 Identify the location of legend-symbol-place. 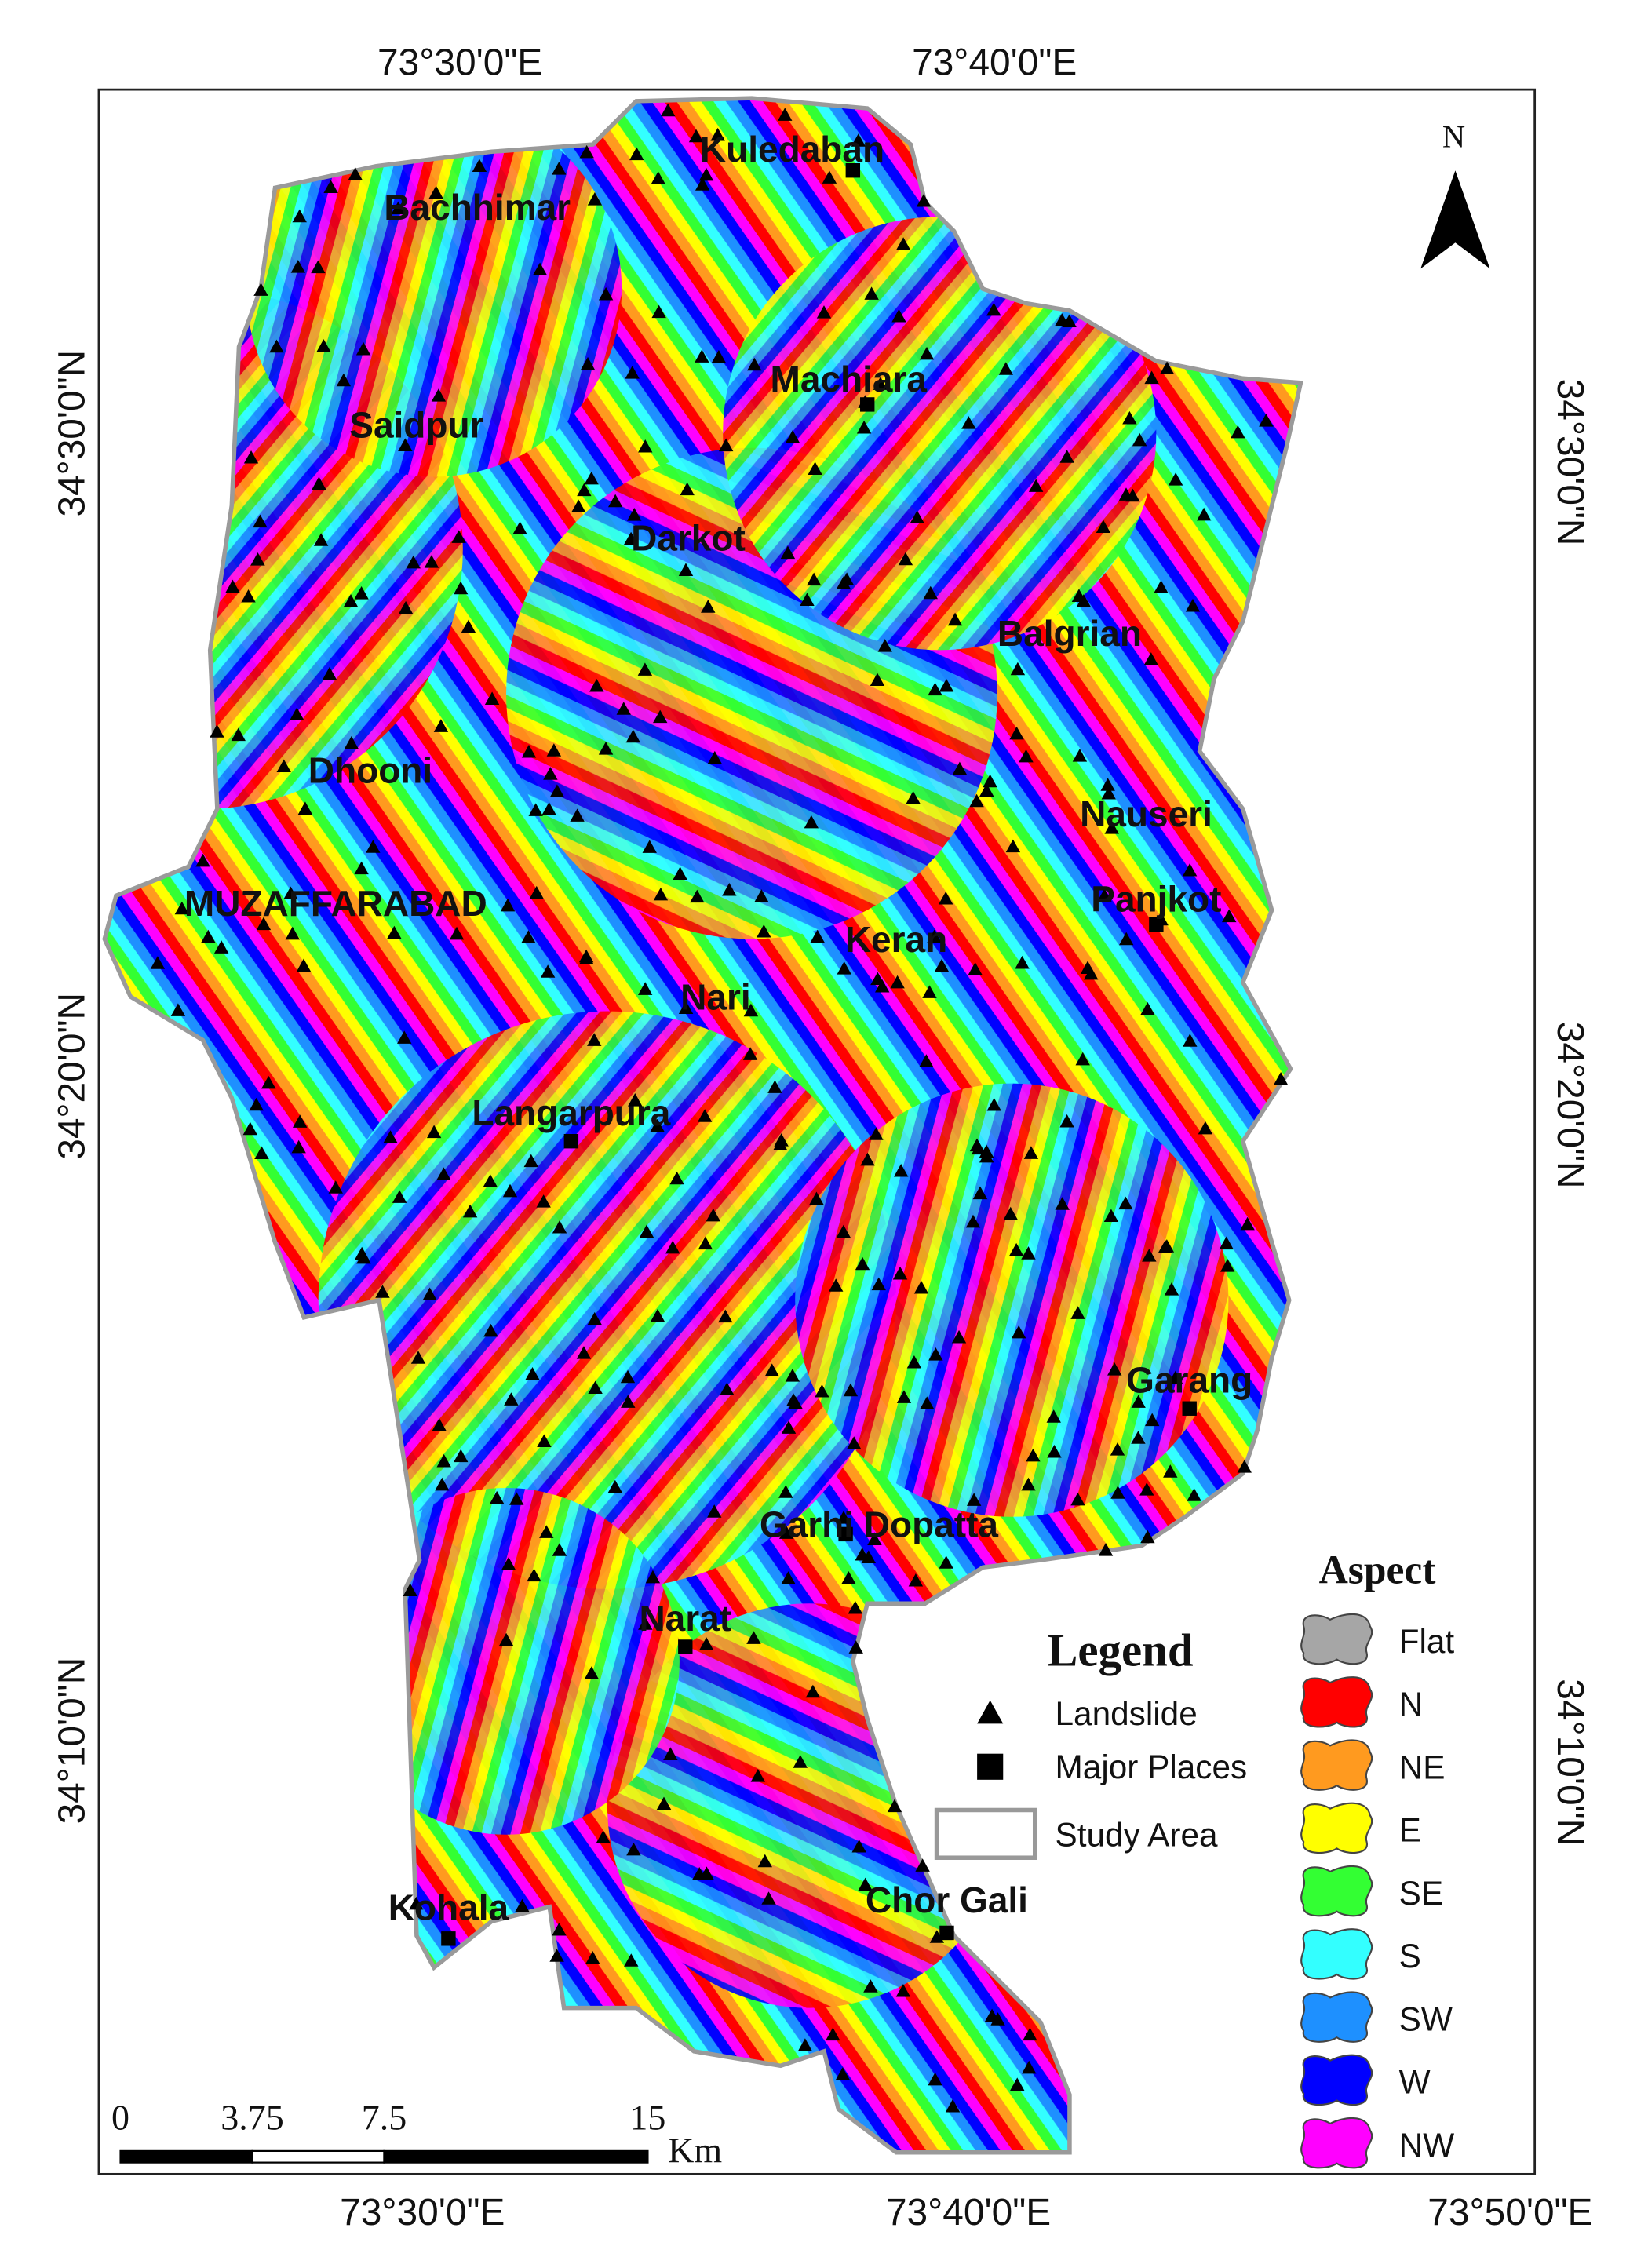
(990, 1766).